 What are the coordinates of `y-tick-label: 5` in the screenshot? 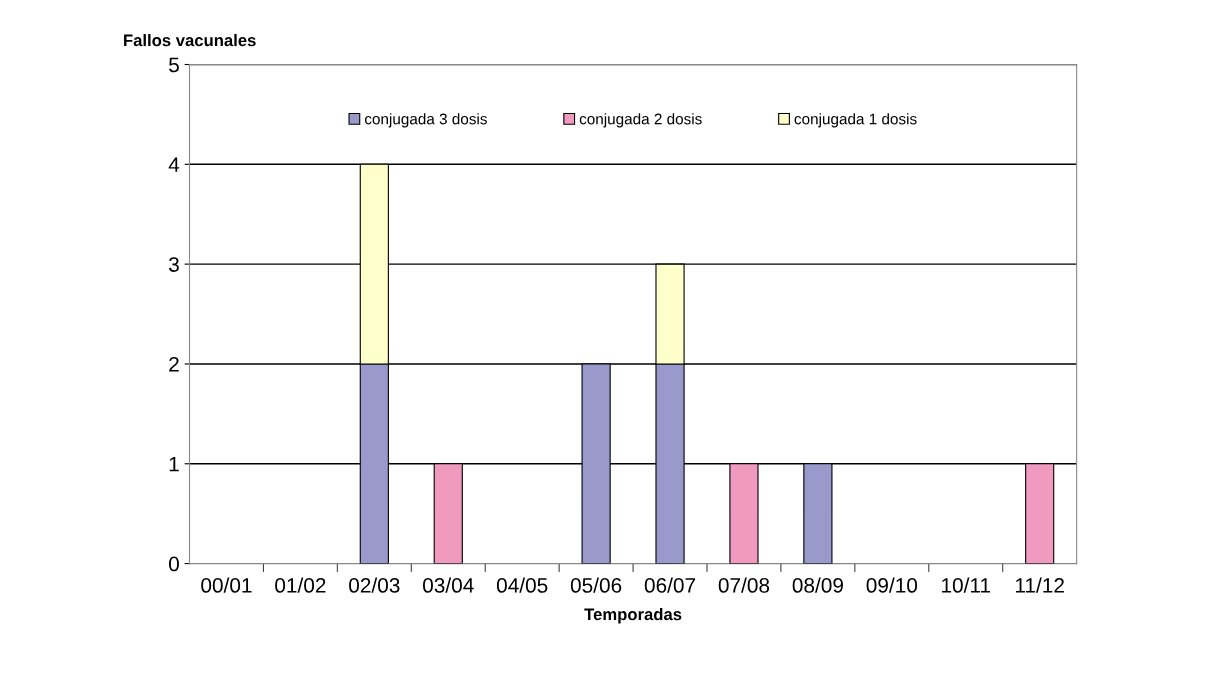 It's located at (174, 65).